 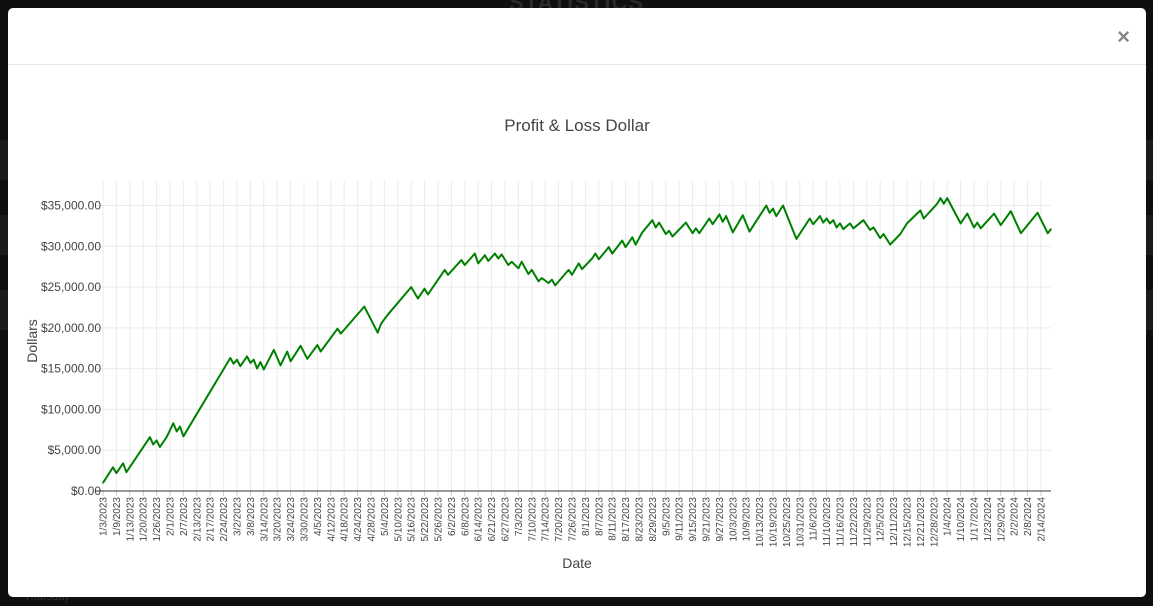 What do you see at coordinates (1028, 516) in the screenshot?
I see `x-tick-label: 2/8/2024` at bounding box center [1028, 516].